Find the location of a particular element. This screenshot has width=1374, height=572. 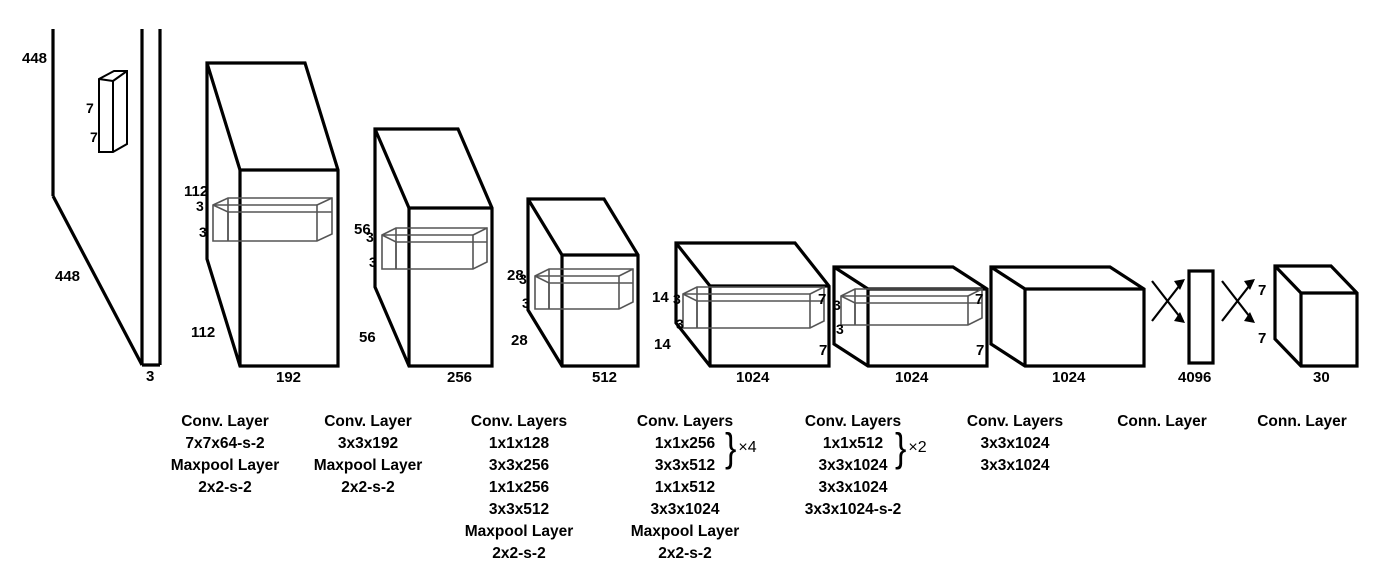

conv-block-256-body is located at coordinates (433, 247).